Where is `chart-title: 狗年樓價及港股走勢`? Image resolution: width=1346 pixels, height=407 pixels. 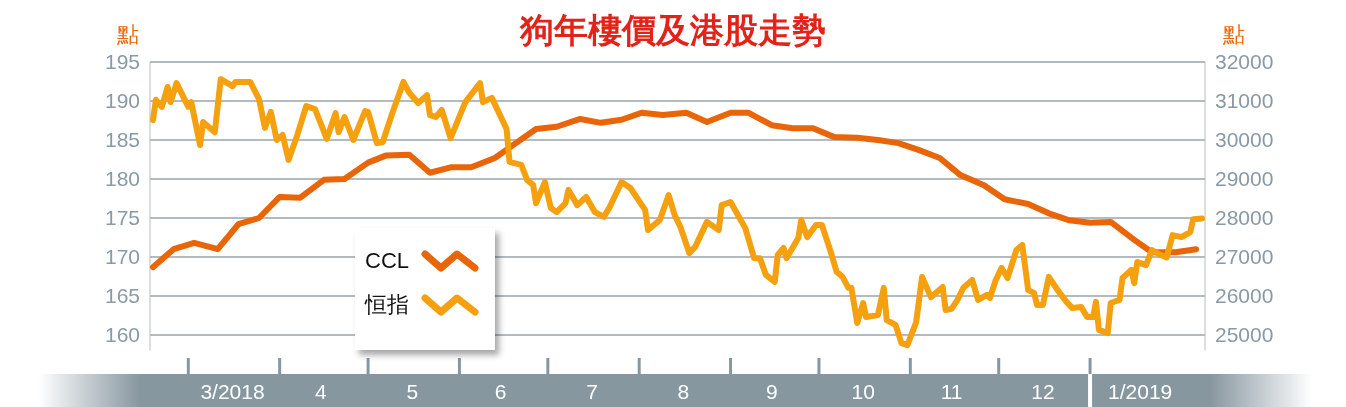 chart-title: 狗年樓價及港股走勢 is located at coordinates (672, 30).